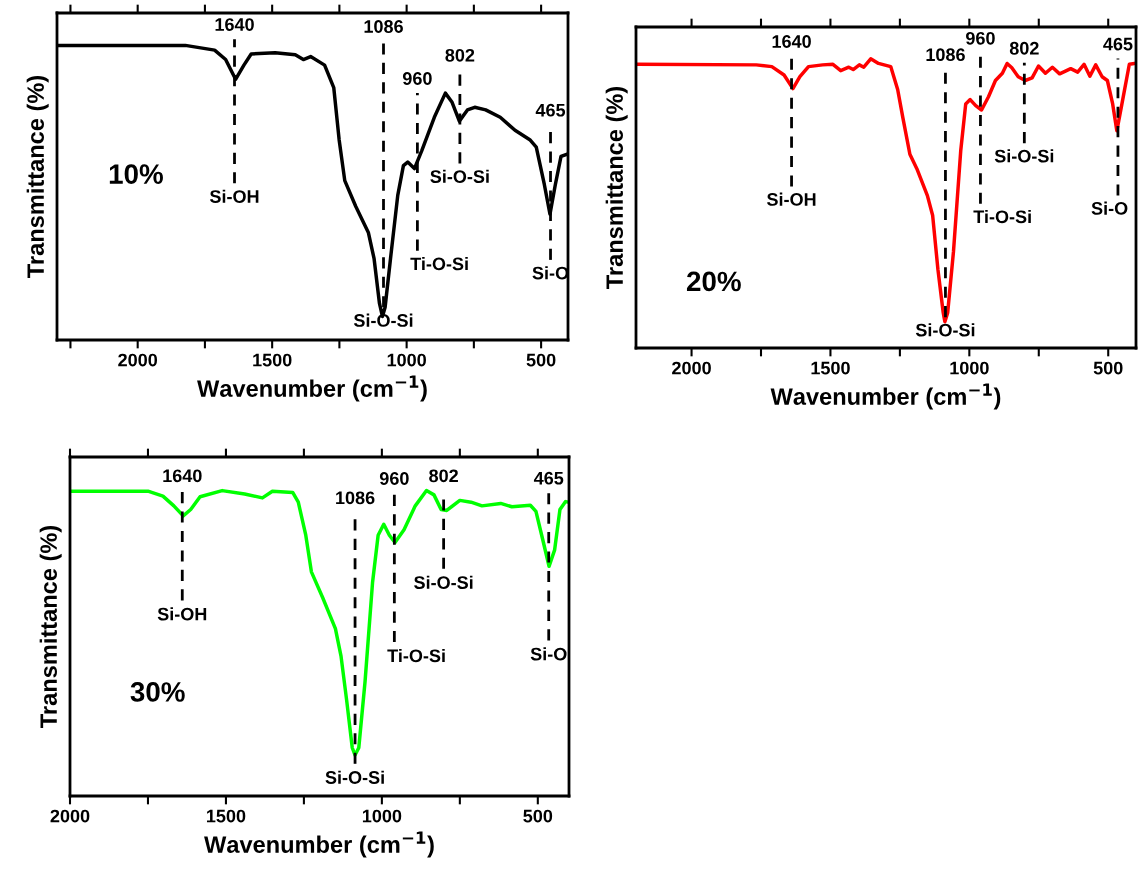 This screenshot has height=870, width=1144. I want to click on annotation: 30%, so click(157, 692).